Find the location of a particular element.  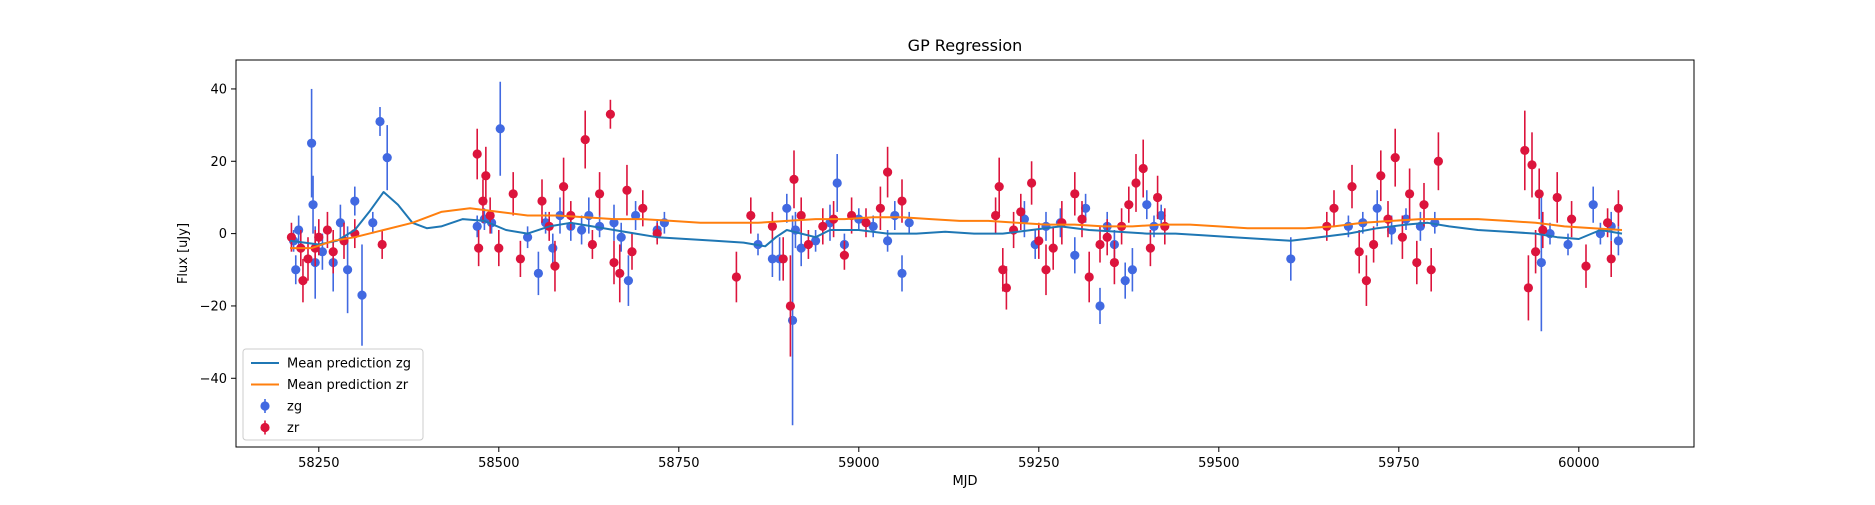

x-tick-label: 59000 is located at coordinates (858, 463).